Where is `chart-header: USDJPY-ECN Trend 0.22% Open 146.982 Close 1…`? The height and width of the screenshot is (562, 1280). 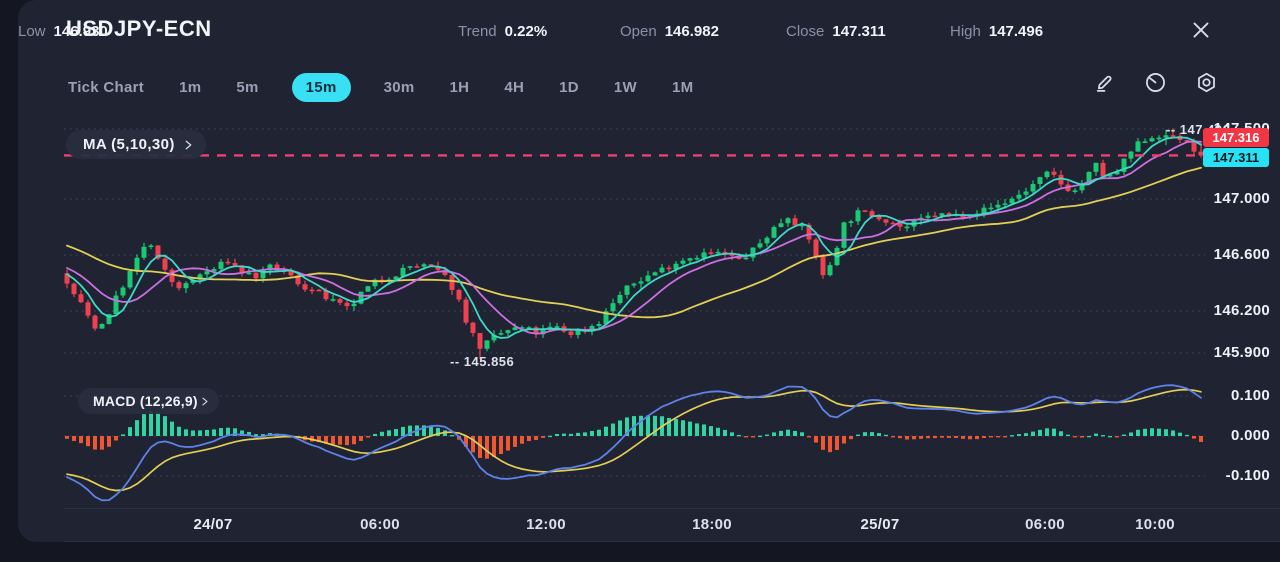 chart-header: USDJPY-ECN Trend 0.22% Open 146.982 Close 1… is located at coordinates (649, 31).